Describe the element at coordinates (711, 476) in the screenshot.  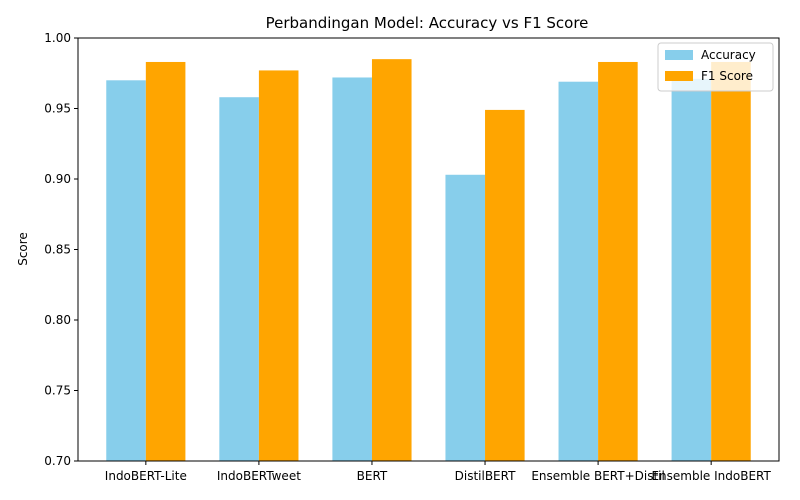
I see `x-tick-label: Ensemble IndoBERT` at that location.